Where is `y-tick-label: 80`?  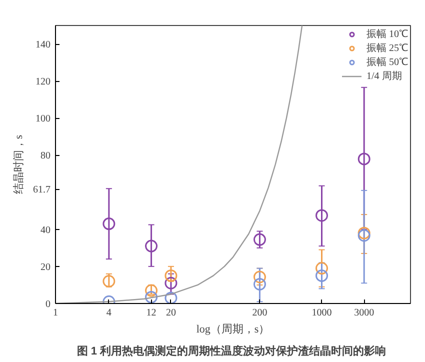 y-tick-label: 80 is located at coordinates (45, 156).